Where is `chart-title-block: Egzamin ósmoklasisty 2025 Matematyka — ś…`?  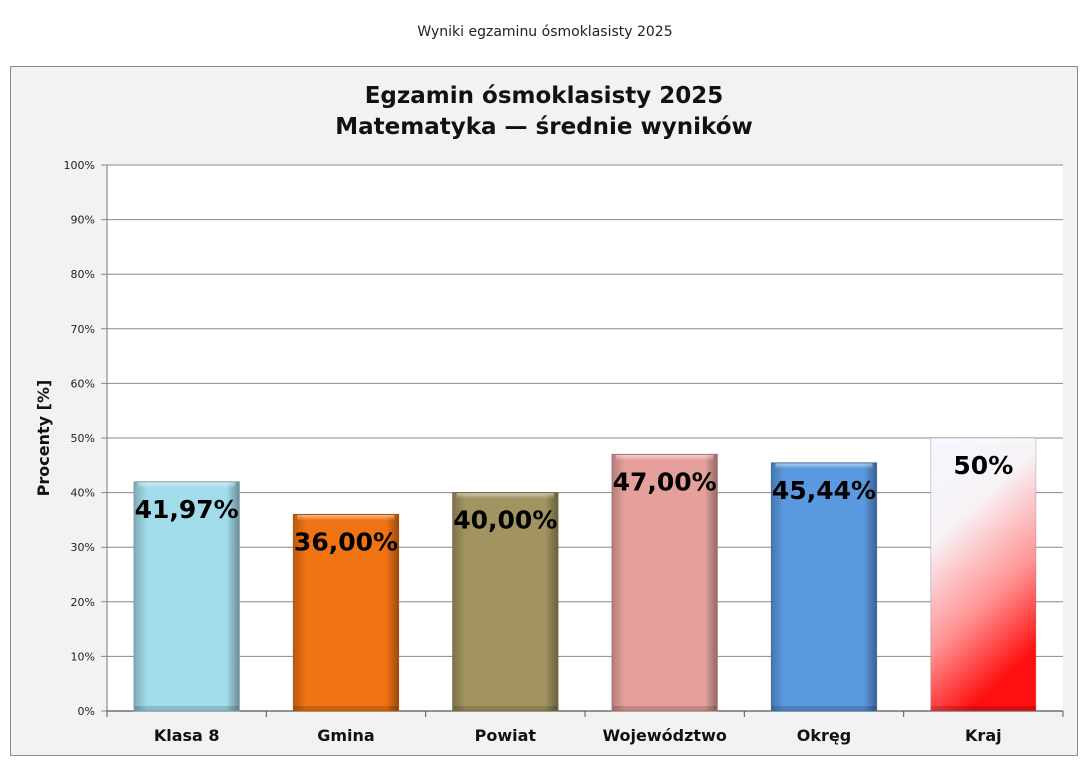
chart-title-block: Egzamin ósmoklasisty 2025 Matematyka — ś… is located at coordinates (544, 112).